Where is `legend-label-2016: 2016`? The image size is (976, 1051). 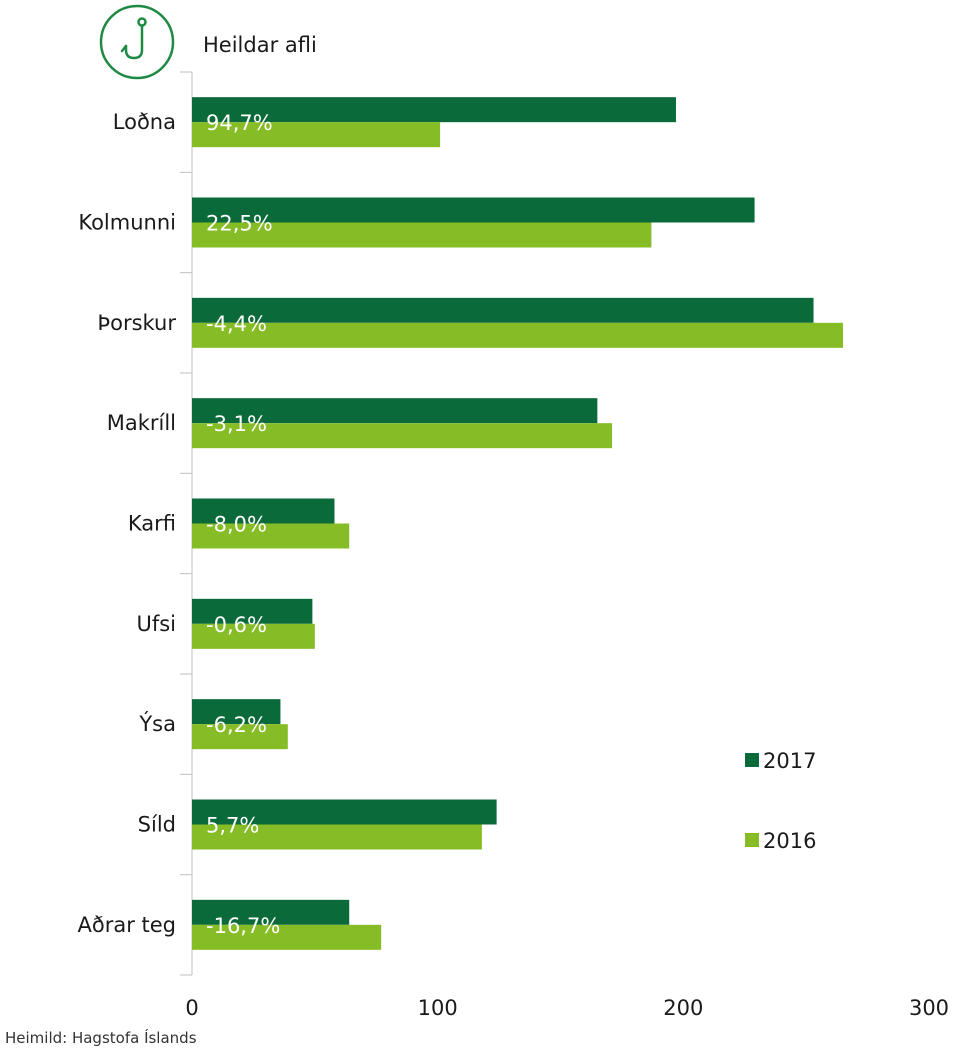 legend-label-2016: 2016 is located at coordinates (789, 841).